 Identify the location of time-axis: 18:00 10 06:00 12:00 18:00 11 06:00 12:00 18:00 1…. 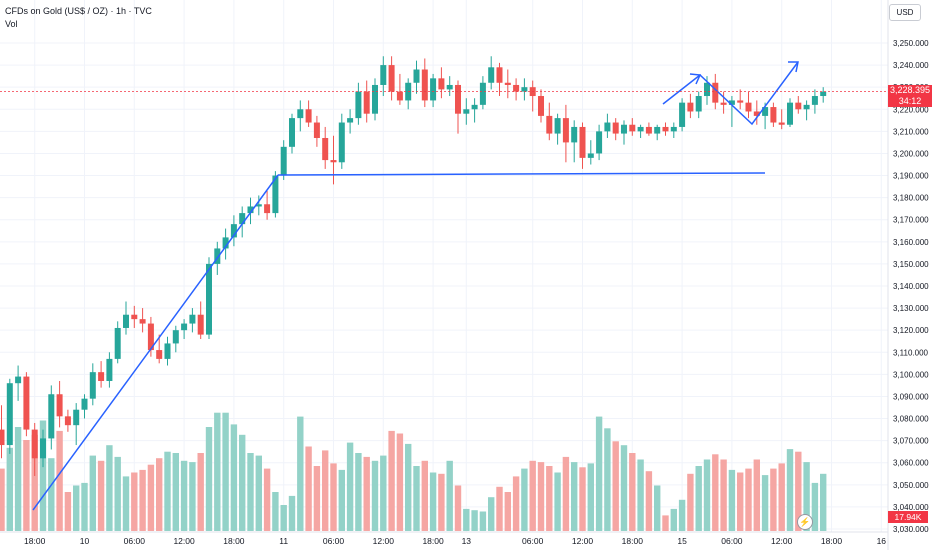
(455, 541).